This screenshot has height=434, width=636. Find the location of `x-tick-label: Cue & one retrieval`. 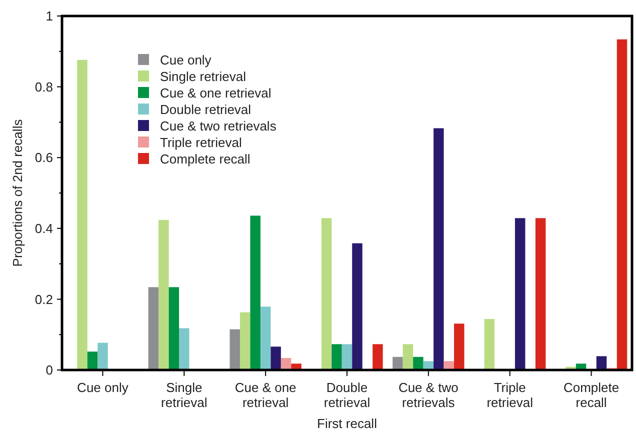

x-tick-label: Cue & one retrieval is located at coordinates (265, 395).